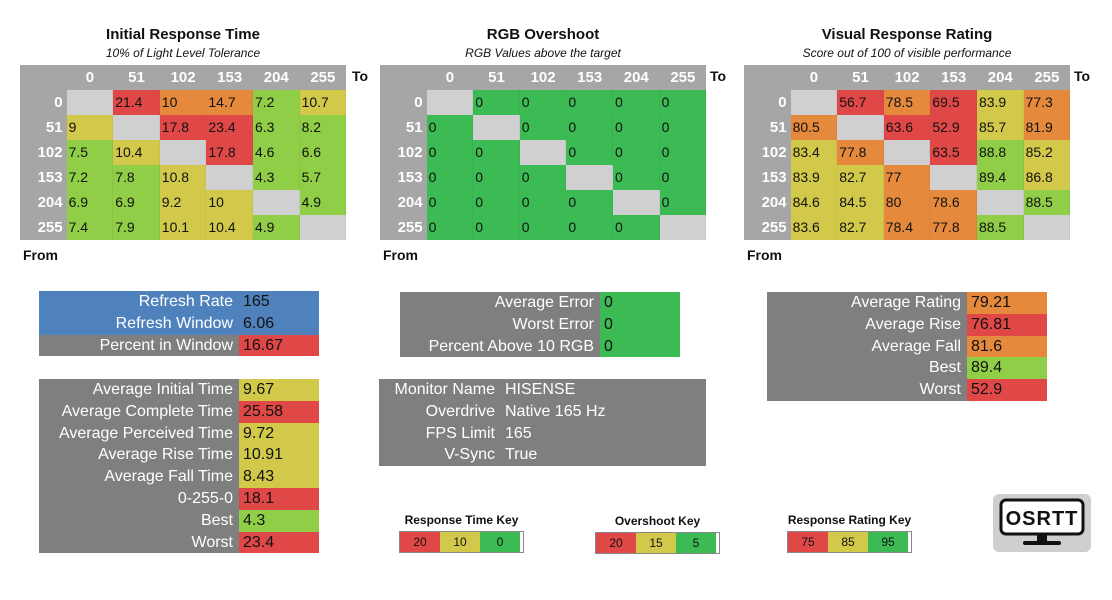 The height and width of the screenshot is (600, 1112). What do you see at coordinates (543, 53) in the screenshot?
I see `chart-subtitle-rgb-overshoot: RGB Values above the target` at bounding box center [543, 53].